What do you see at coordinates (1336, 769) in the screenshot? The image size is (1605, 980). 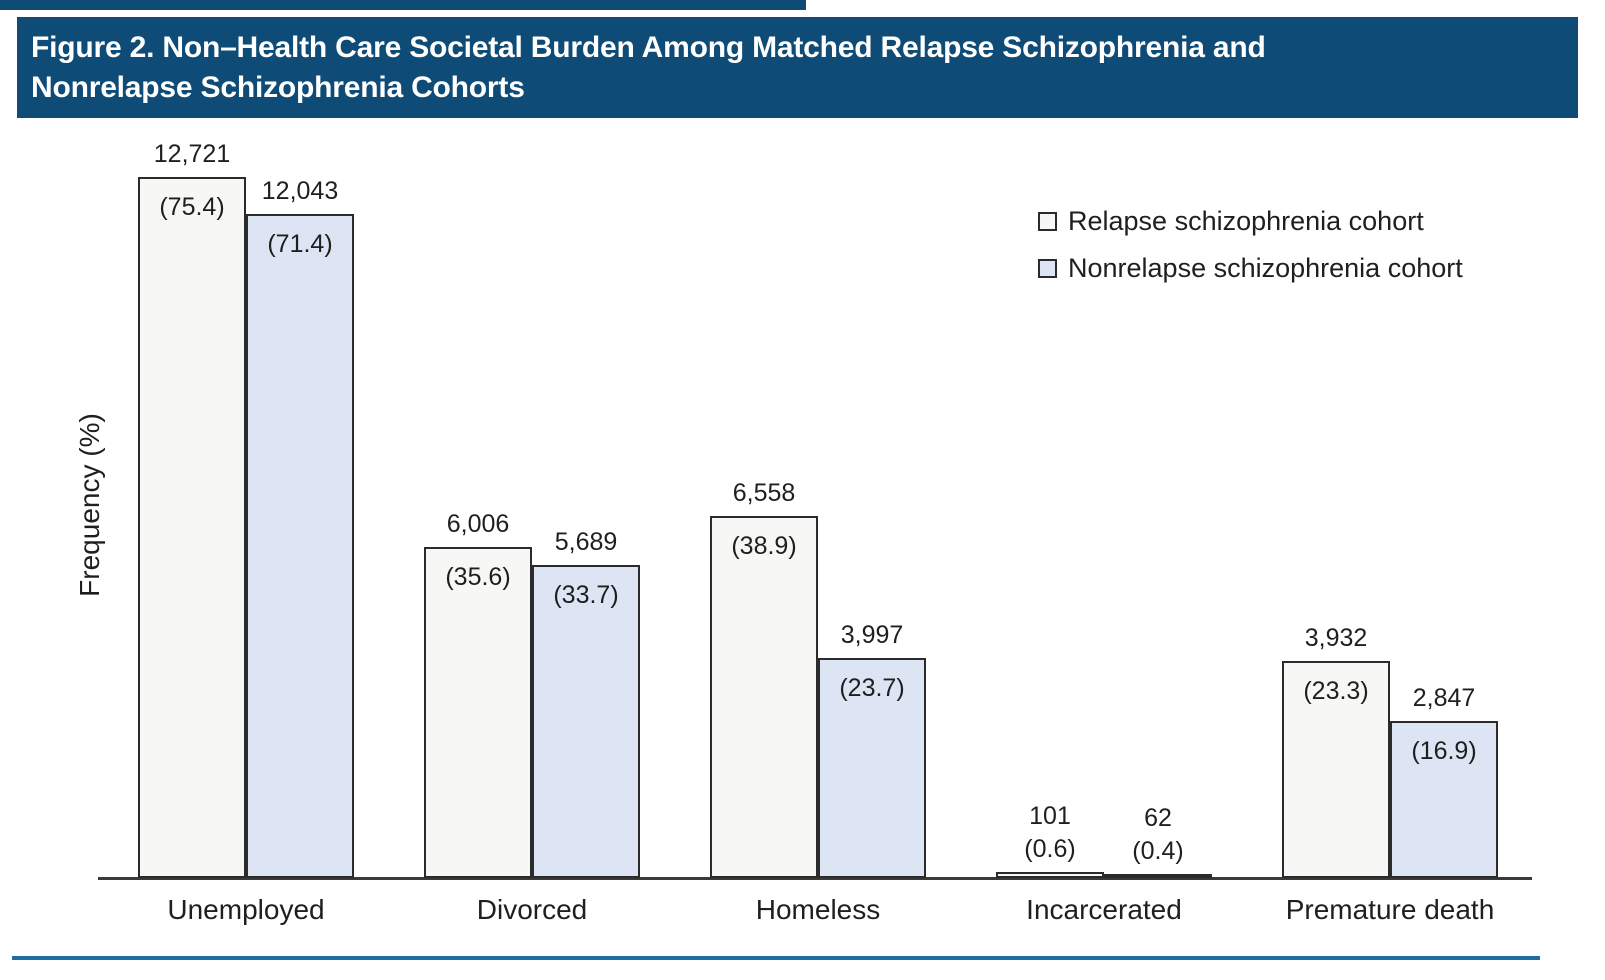 I see `bar-relapse-premature-death` at bounding box center [1336, 769].